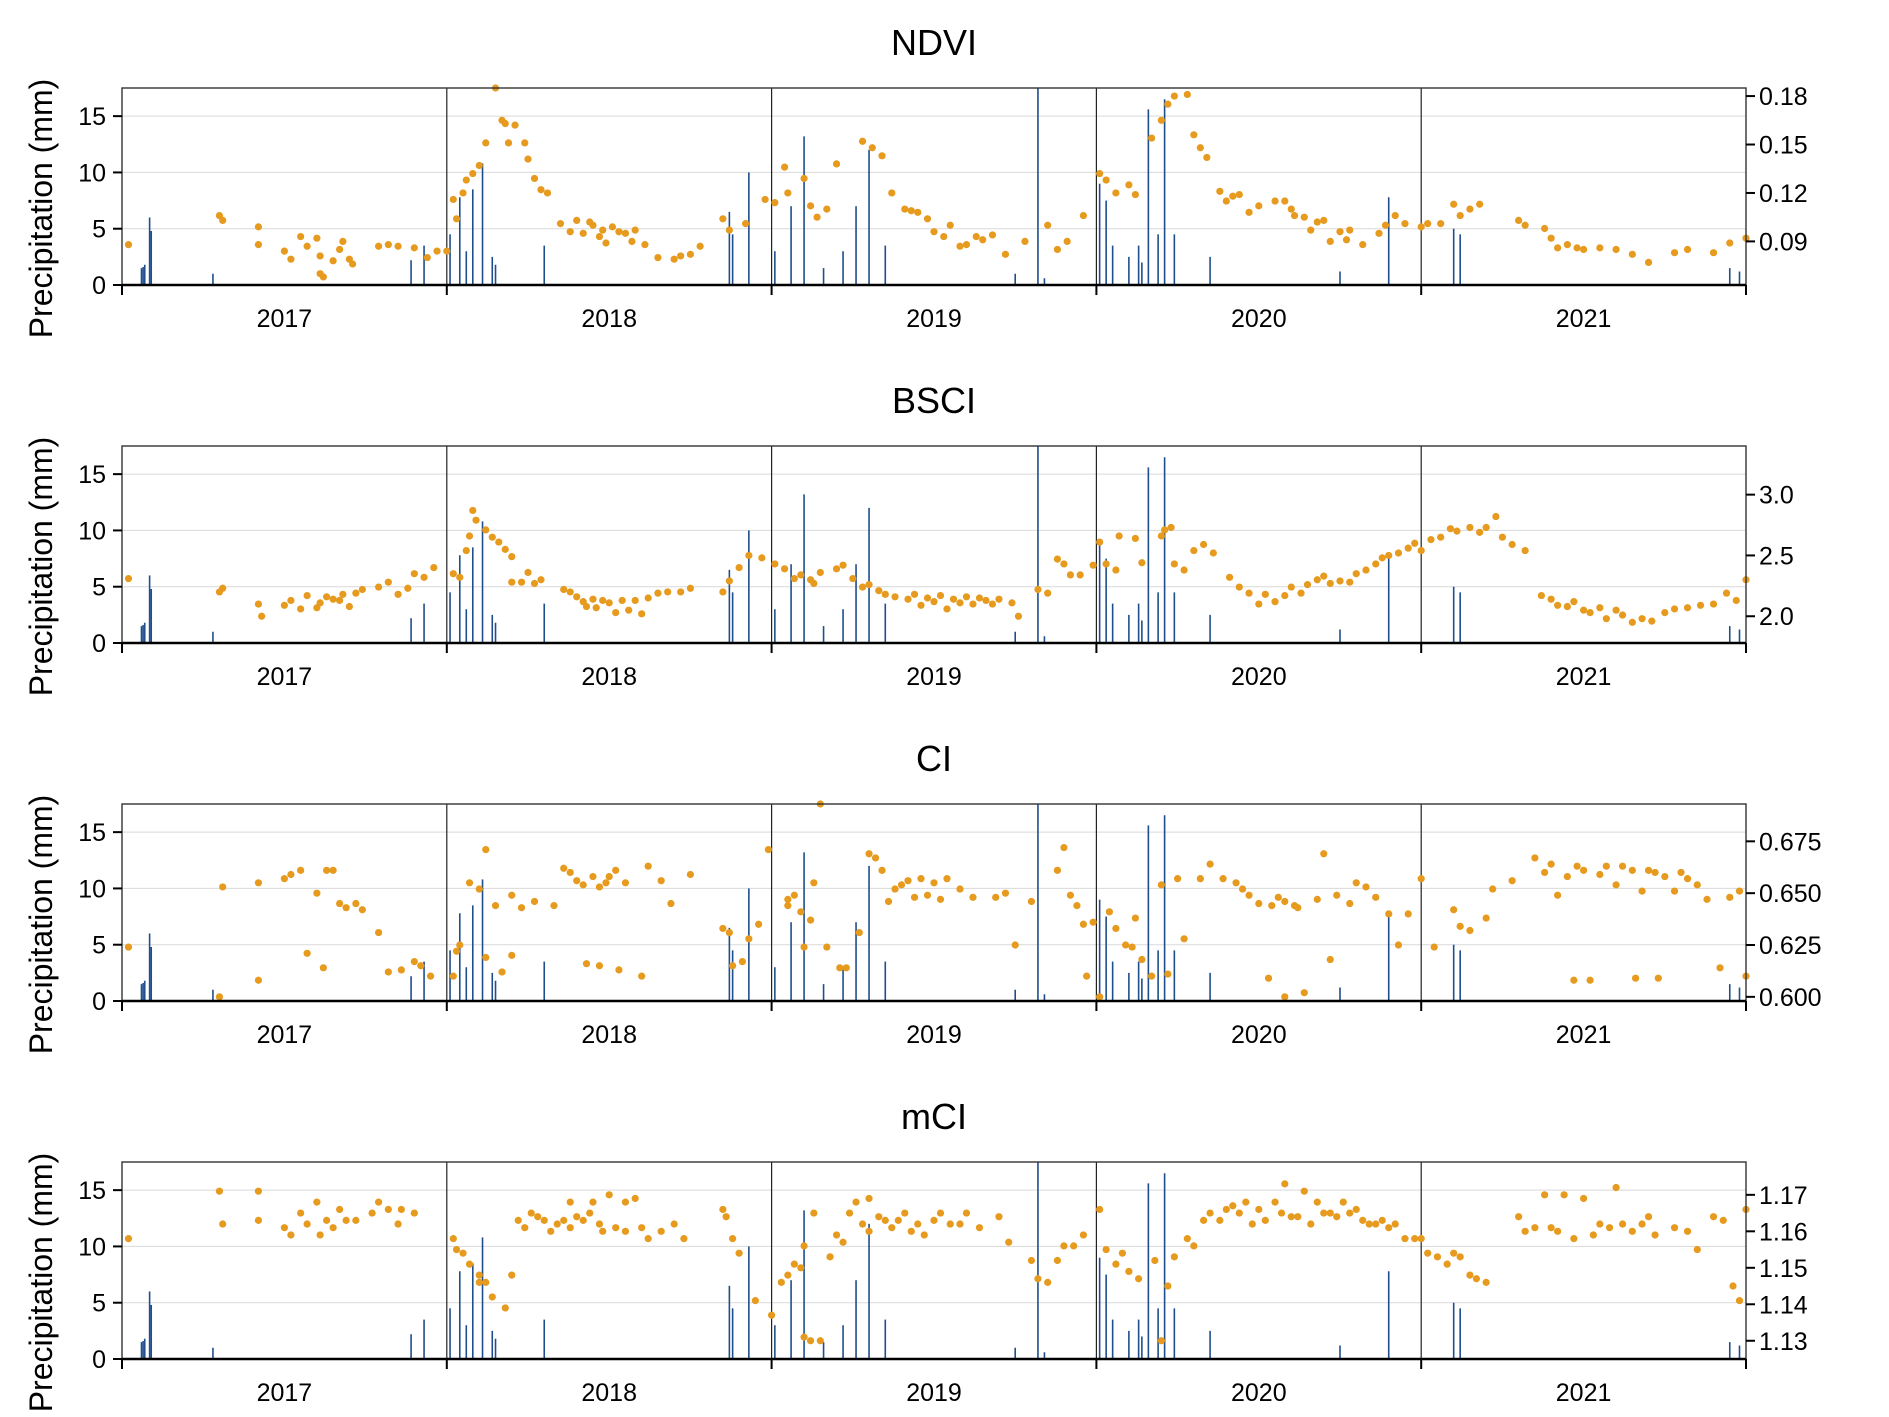 This screenshot has height=1417, width=1889. What do you see at coordinates (285, 1035) in the screenshot?
I see `year-label: 2017` at bounding box center [285, 1035].